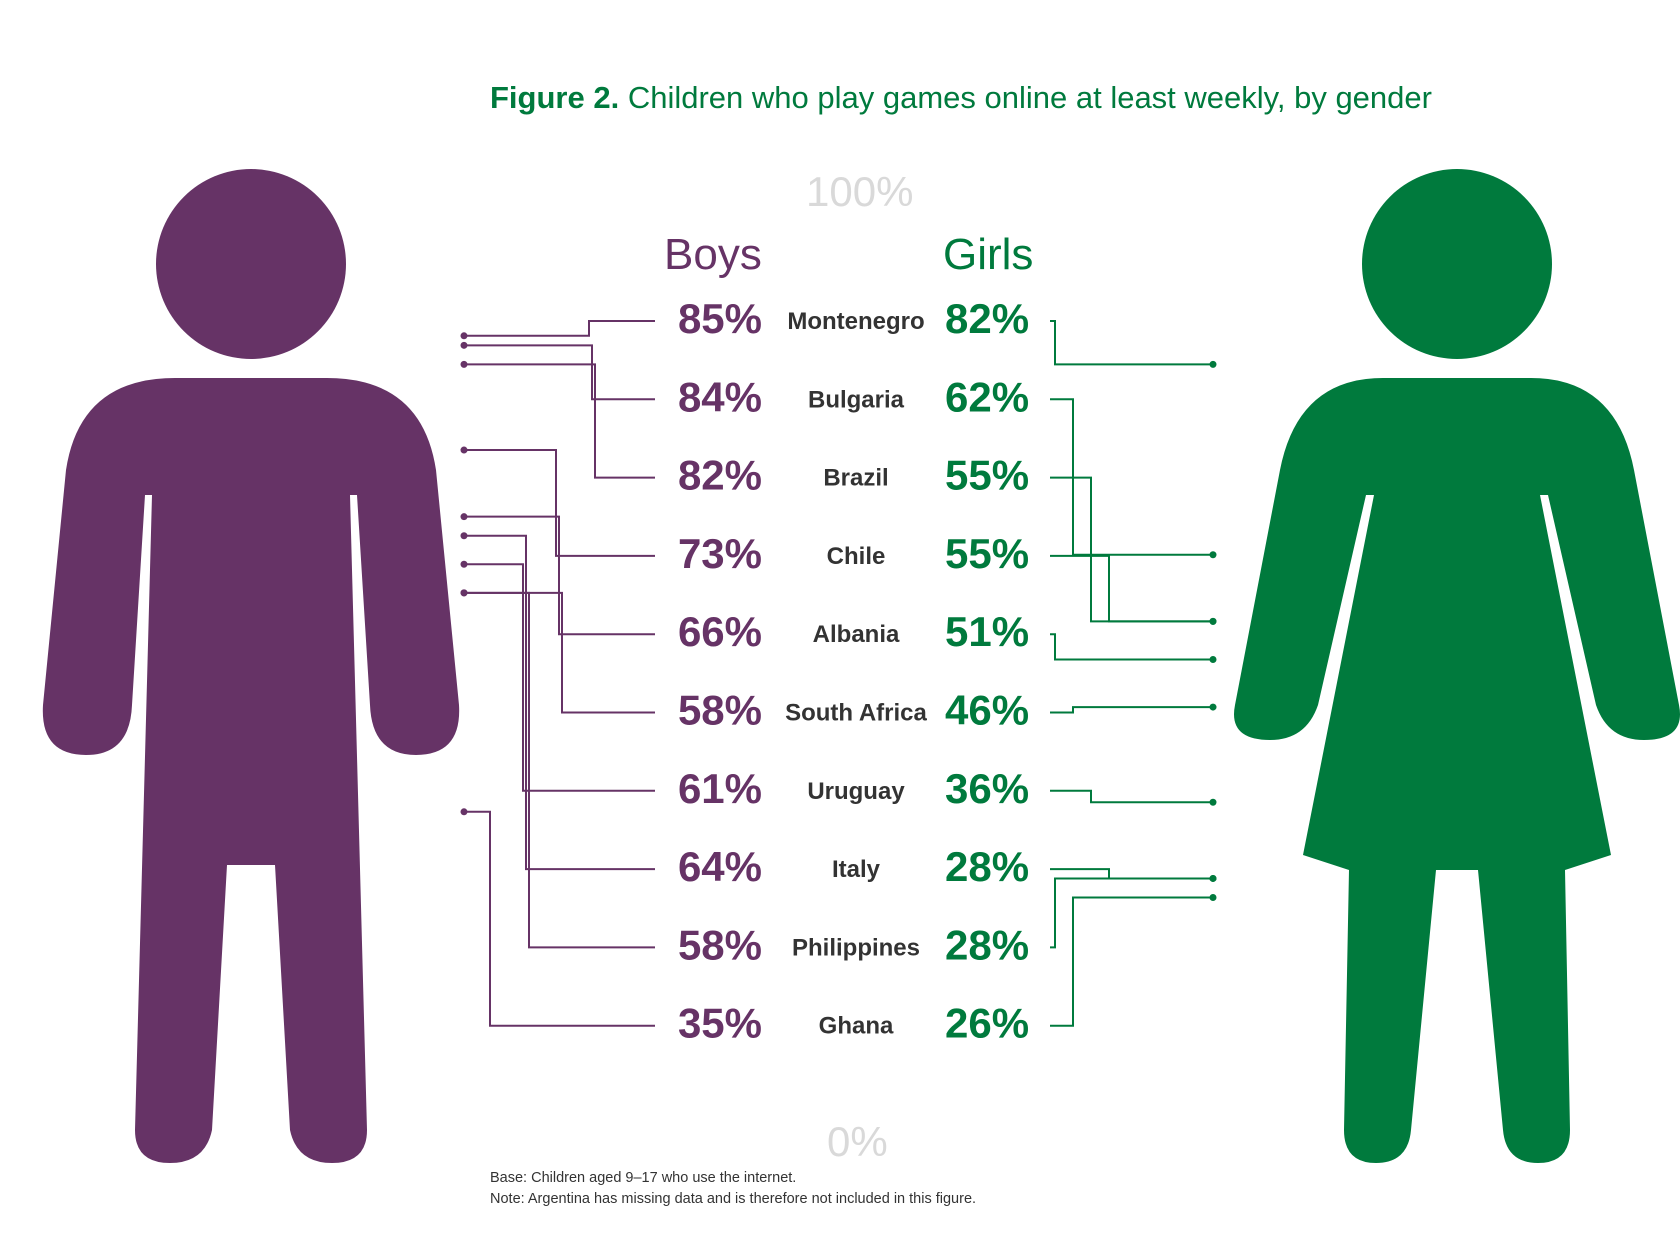  I want to click on boys-value-label-south-africa: 58%, so click(720, 710).